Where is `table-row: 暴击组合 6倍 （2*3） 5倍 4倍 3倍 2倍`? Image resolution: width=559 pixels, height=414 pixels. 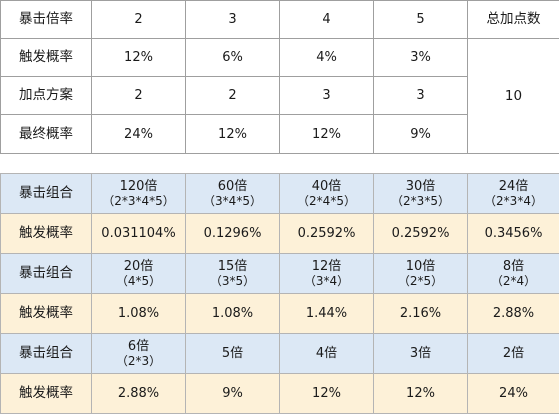
table-row: 暴击组合 6倍 （2*3） 5倍 4倍 3倍 2倍 is located at coordinates (279, 353).